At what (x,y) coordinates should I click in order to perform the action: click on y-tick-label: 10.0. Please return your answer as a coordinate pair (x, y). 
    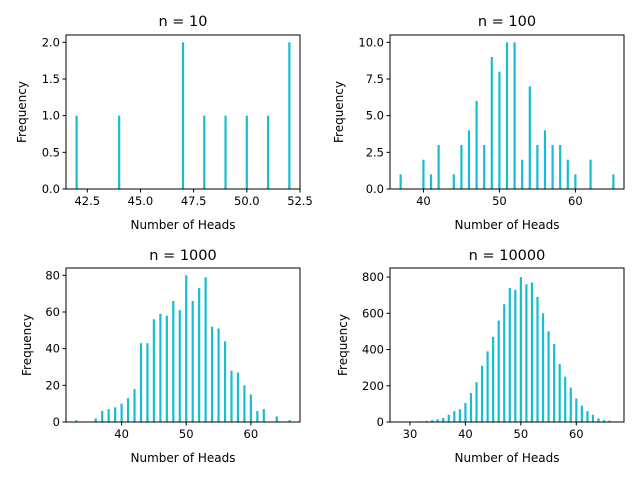
    Looking at the image, I should click on (371, 42).